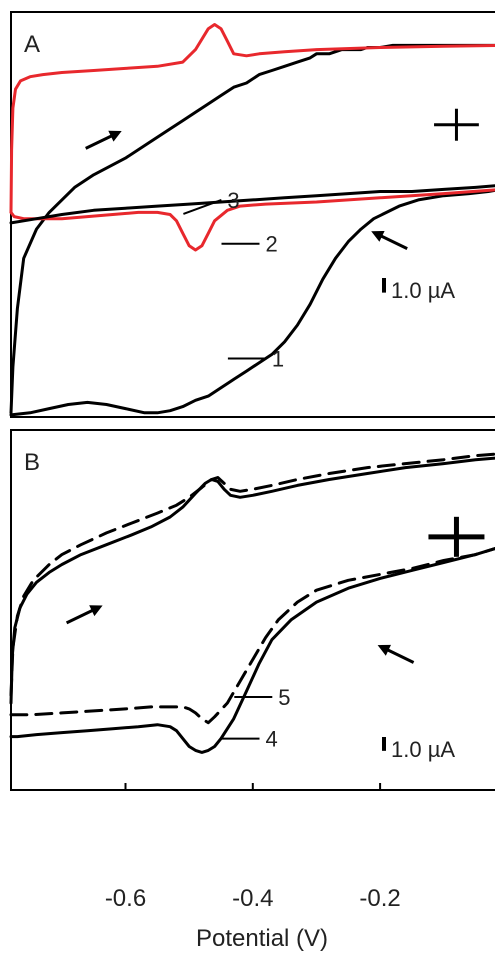 The height and width of the screenshot is (956, 495). What do you see at coordinates (32, 44) in the screenshot?
I see `panel-a-letter: A` at bounding box center [32, 44].